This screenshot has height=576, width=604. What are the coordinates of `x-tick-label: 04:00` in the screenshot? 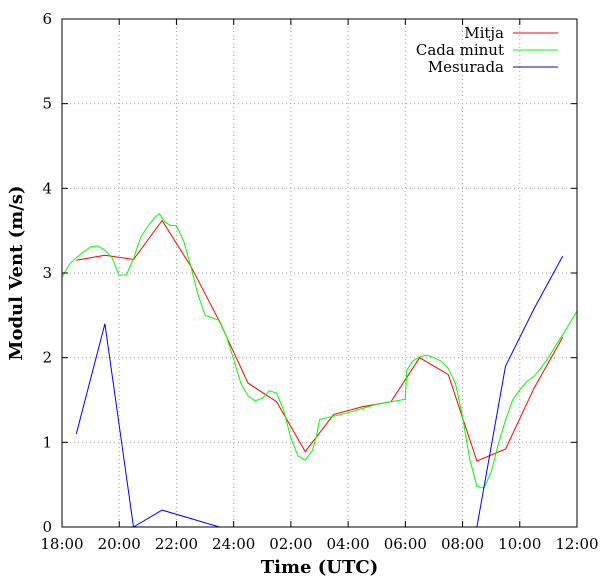 It's located at (347, 544).